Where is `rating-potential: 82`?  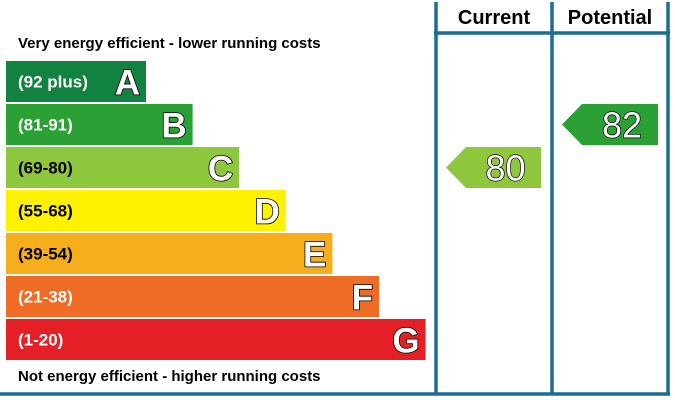
rating-potential: 82 is located at coordinates (610, 125).